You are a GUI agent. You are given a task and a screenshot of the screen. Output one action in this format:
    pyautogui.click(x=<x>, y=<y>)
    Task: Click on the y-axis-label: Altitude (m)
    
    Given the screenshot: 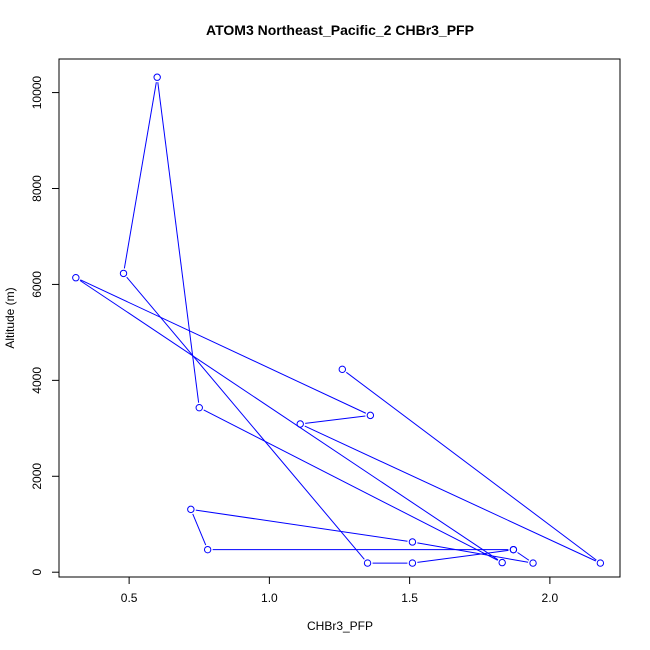 What is the action you would take?
    pyautogui.click(x=10, y=317)
    